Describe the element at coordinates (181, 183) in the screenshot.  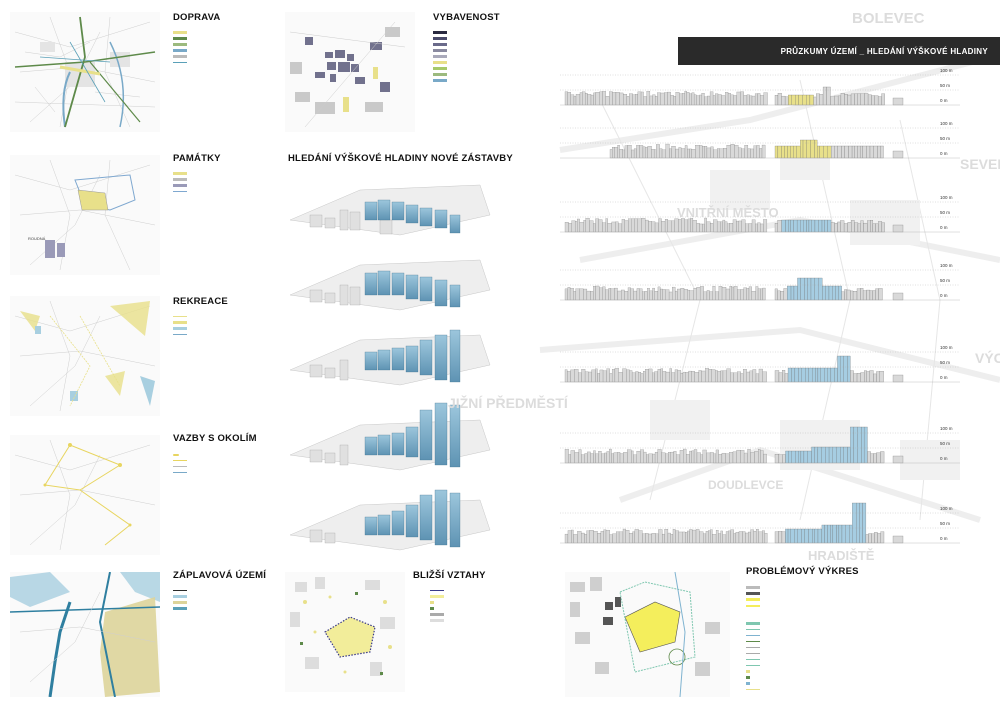
I see `pamatky-legend` at that location.